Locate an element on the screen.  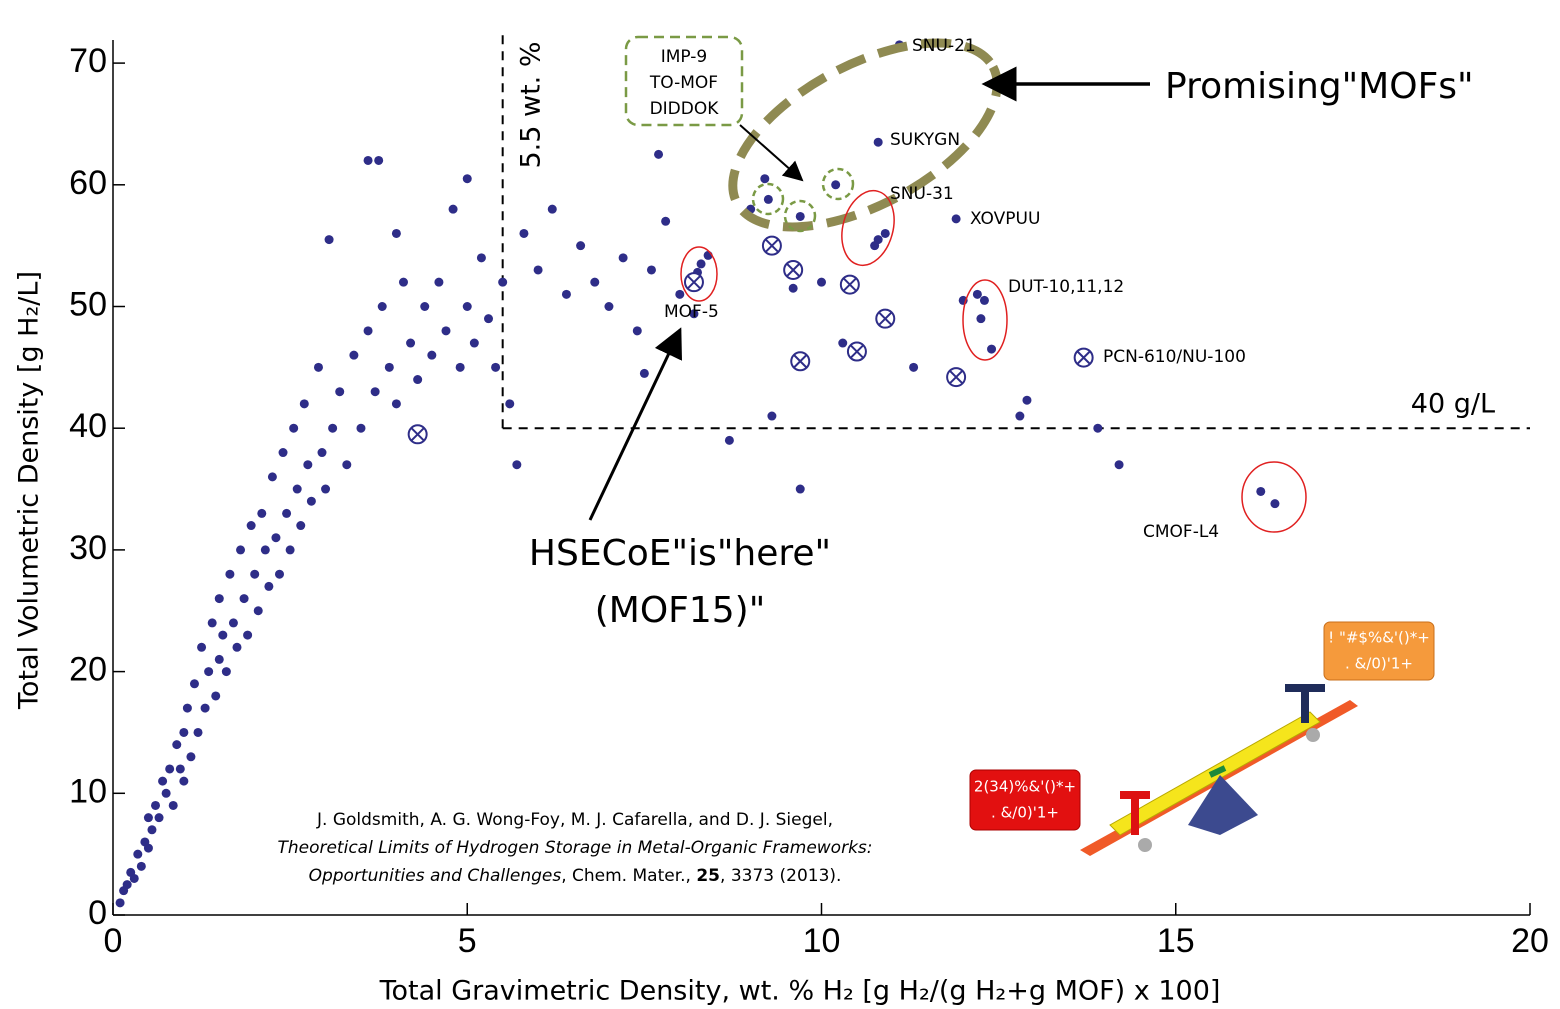
arrow is located at coordinates (635, 424).